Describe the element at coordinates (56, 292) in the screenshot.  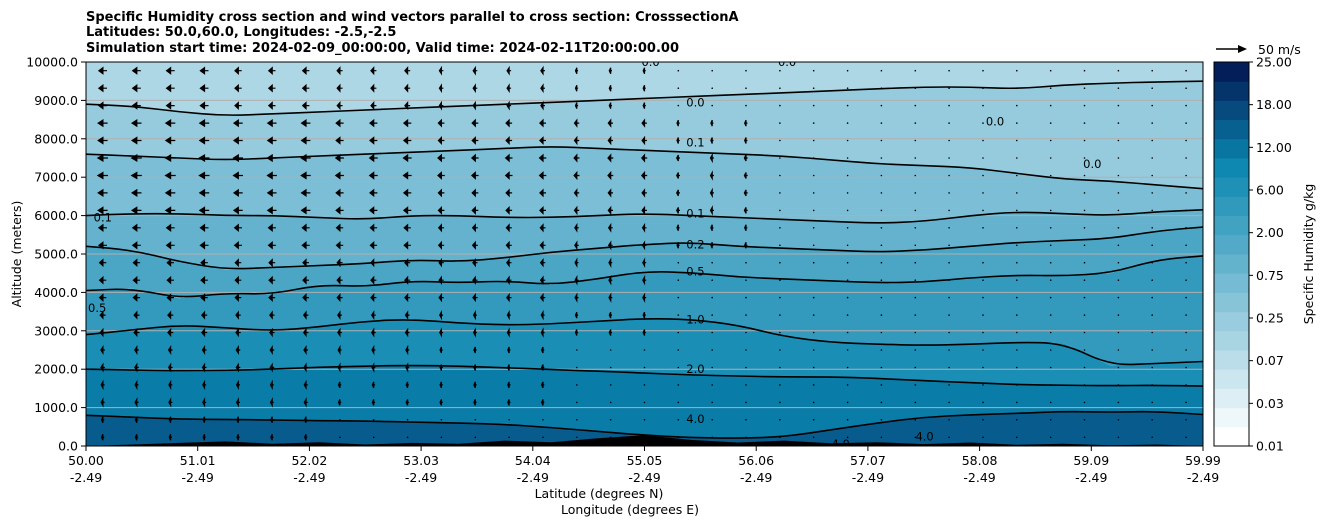
I see `y-tick-label: 4000.0` at that location.